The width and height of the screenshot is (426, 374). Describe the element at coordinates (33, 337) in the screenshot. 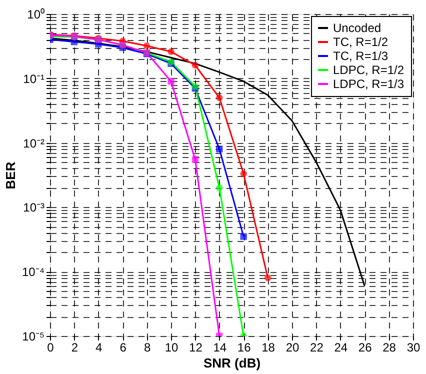

I see `y-tick-label: 10⁻⁵` at that location.